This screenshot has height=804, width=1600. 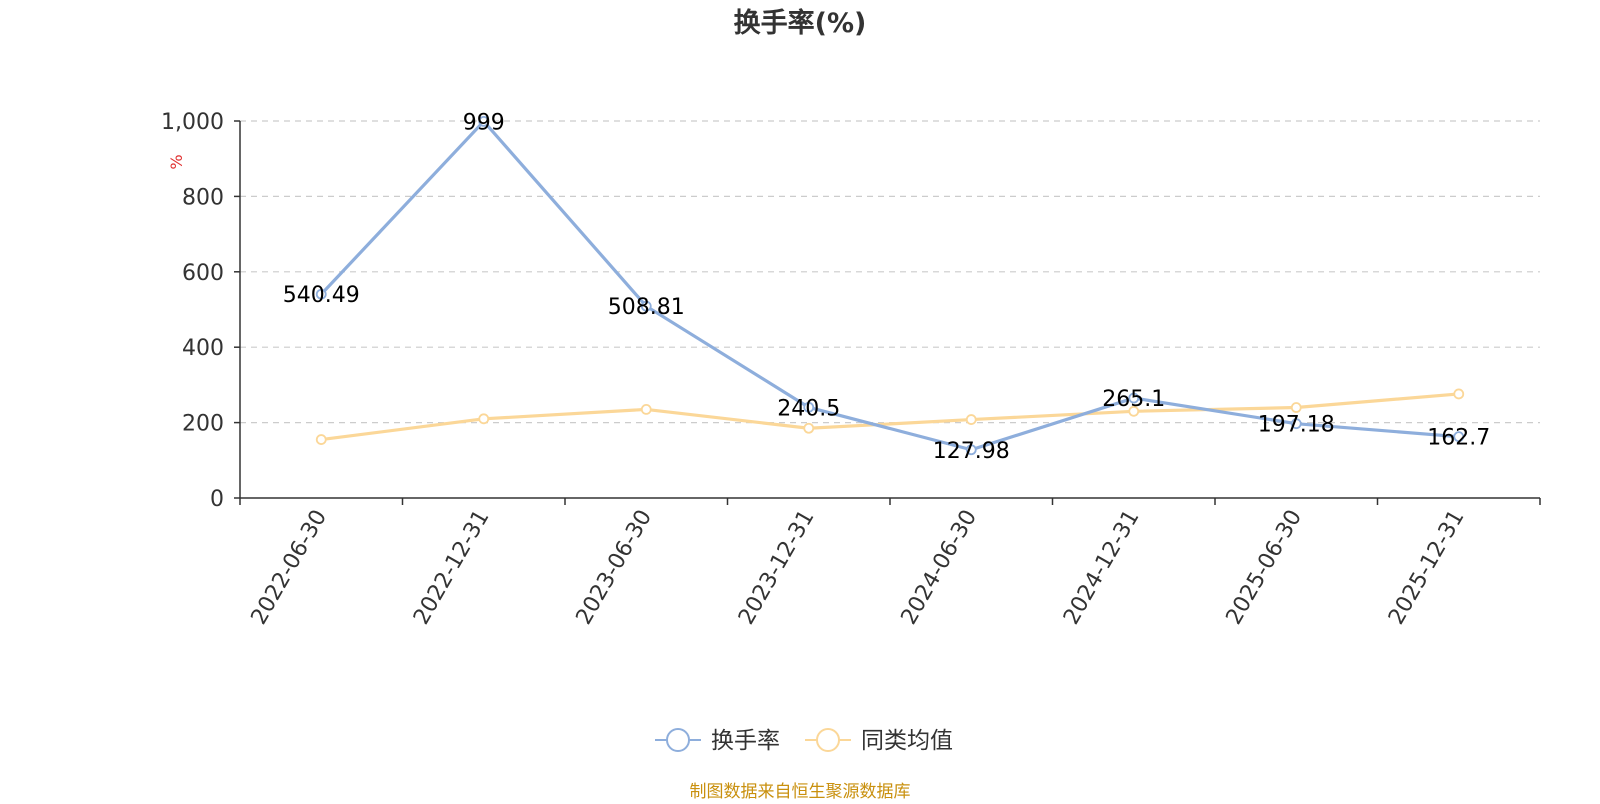 I want to click on y-tick-label: 1,000, so click(x=192, y=122).